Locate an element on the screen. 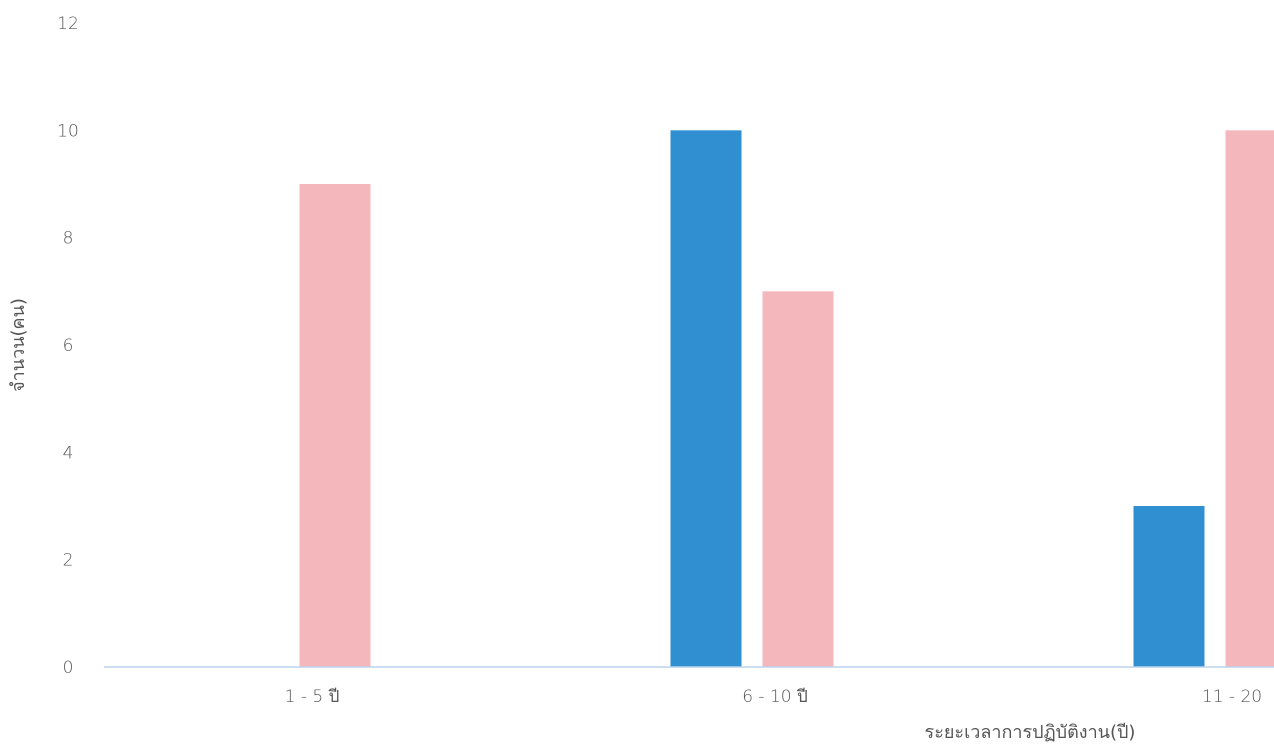 The width and height of the screenshot is (1274, 749). x-tick-label: 11 - 20 is located at coordinates (1232, 697).